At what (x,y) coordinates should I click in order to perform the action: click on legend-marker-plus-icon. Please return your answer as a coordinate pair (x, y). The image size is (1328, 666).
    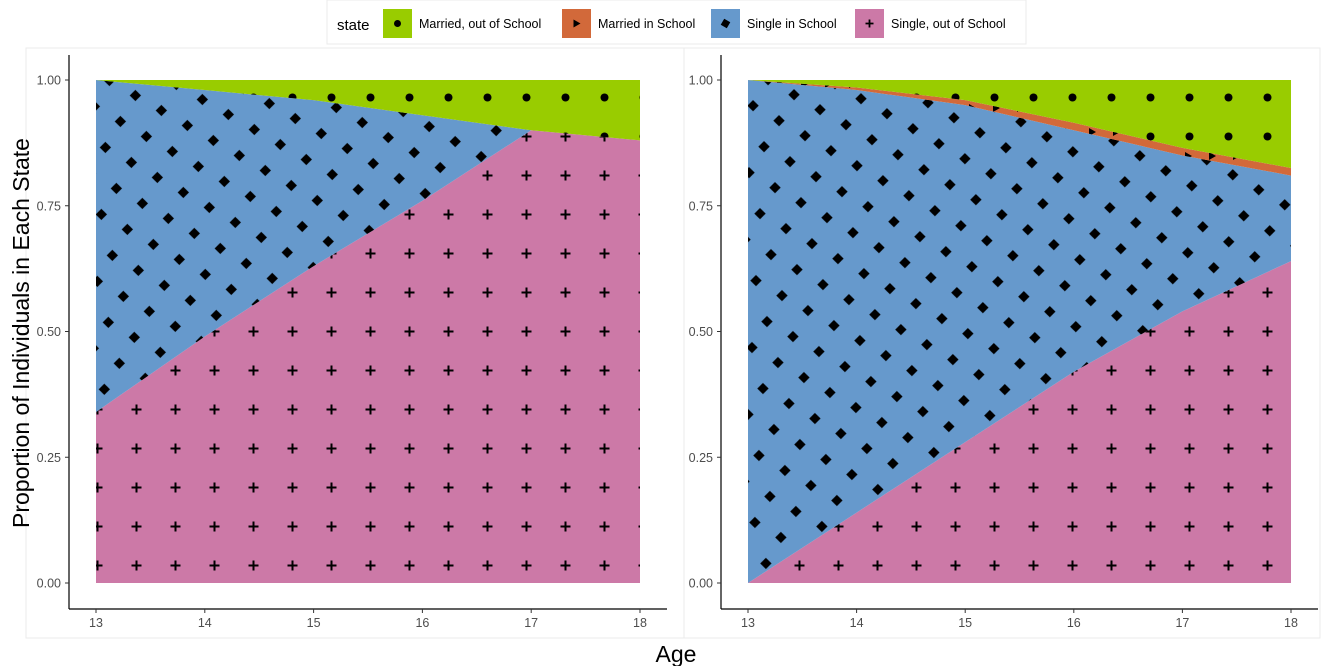
    Looking at the image, I should click on (869, 23).